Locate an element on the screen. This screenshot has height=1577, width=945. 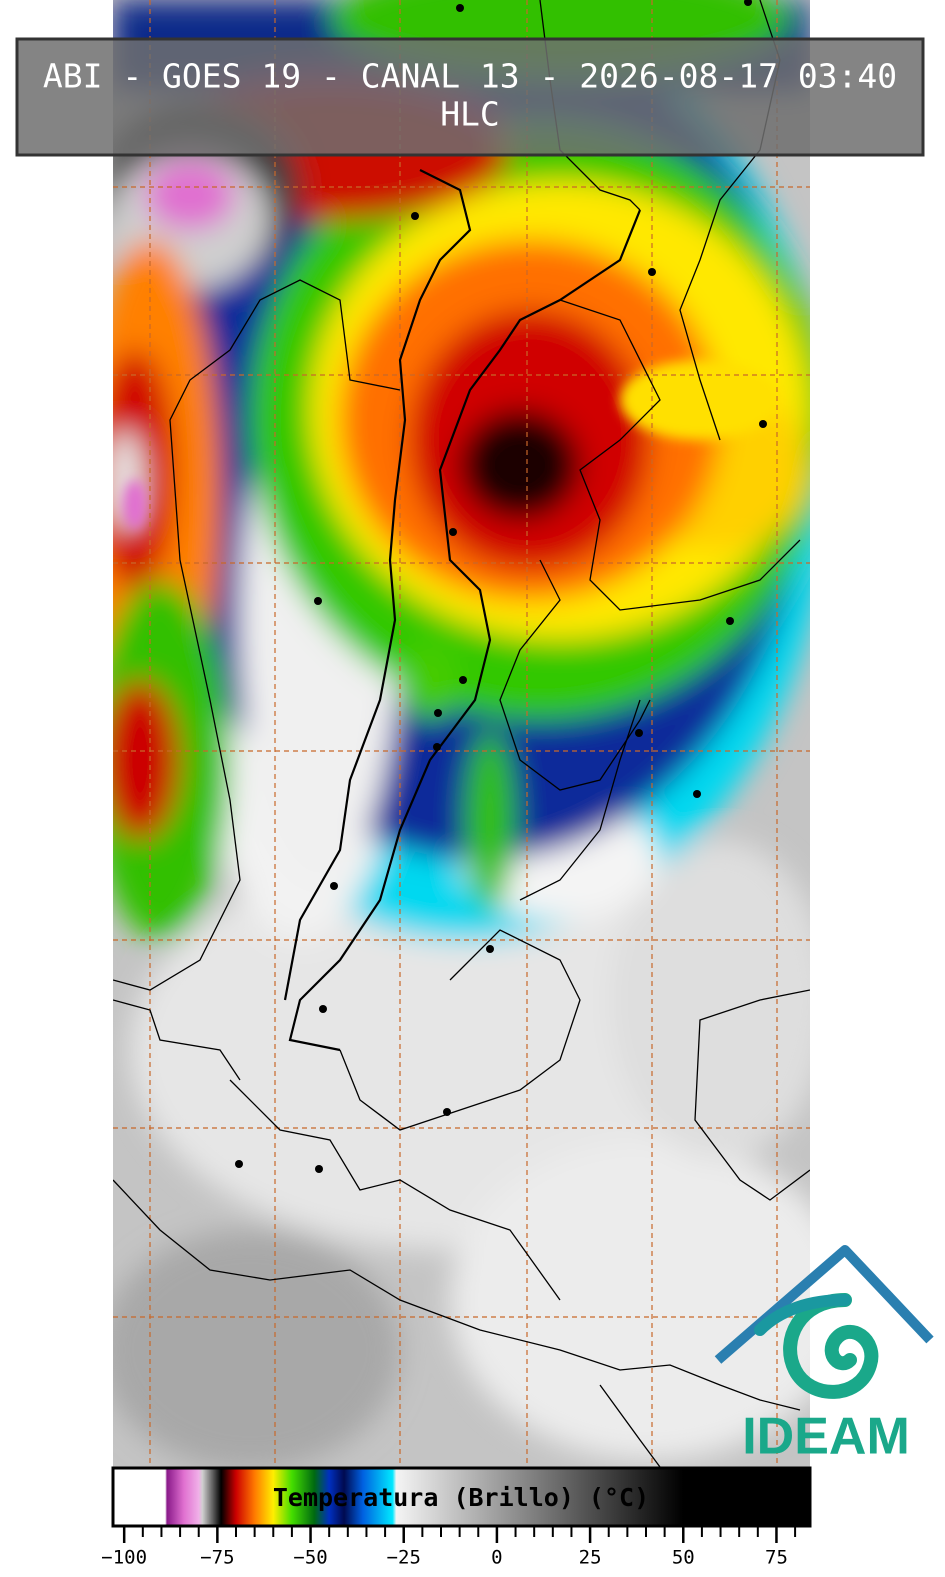
tick-label: −75 is located at coordinates (217, 1558).